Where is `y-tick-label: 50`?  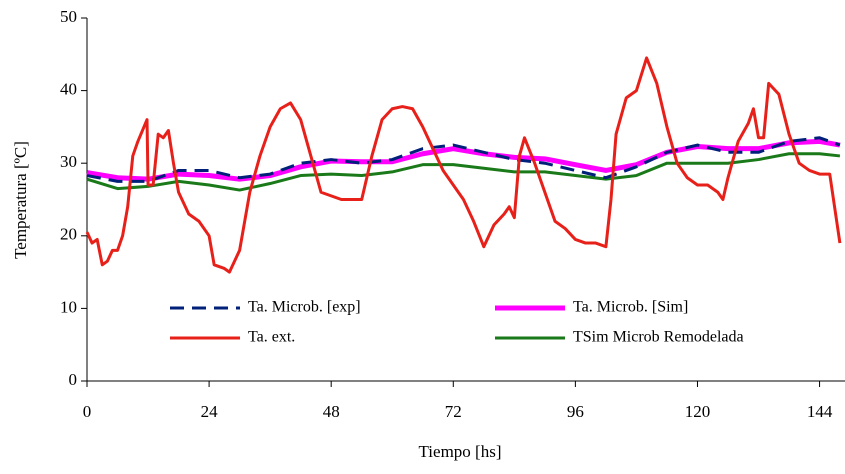
y-tick-label: 50 is located at coordinates (68, 16).